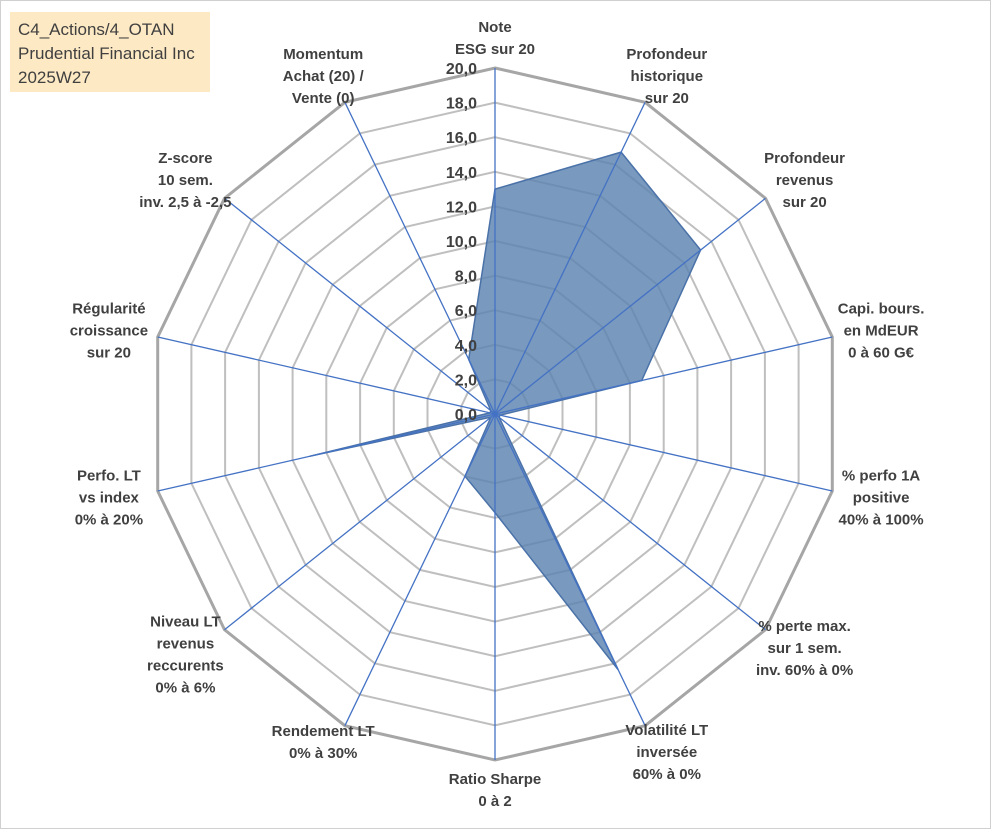 This screenshot has width=991, height=829. Describe the element at coordinates (461, 104) in the screenshot. I see `tick-label-9: 18,0` at that location.